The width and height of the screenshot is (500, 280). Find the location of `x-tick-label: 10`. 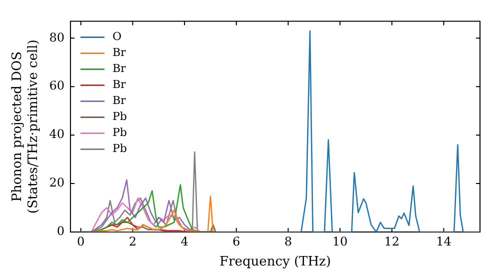

x-tick-label: 10 is located at coordinates (340, 241).